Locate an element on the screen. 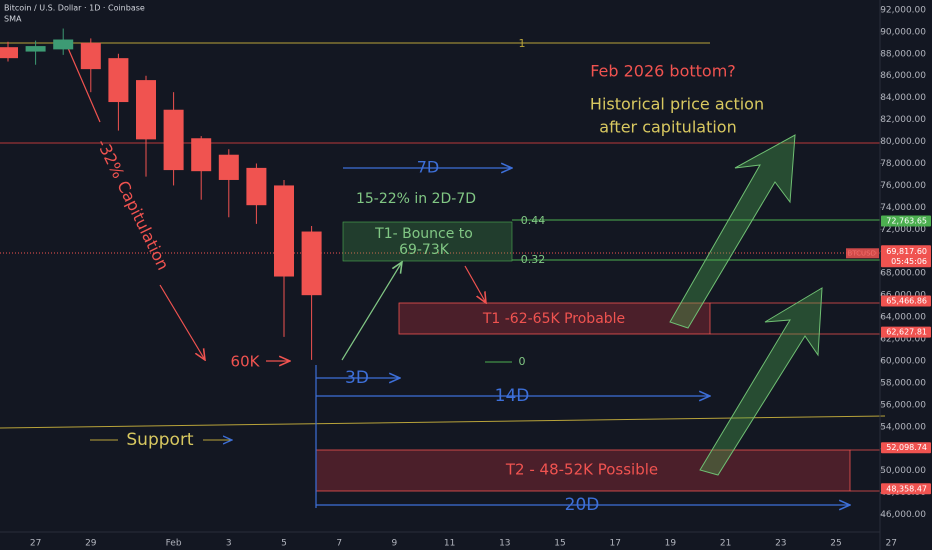 This screenshot has height=550, width=932. fib-label: 0 is located at coordinates (522, 361).